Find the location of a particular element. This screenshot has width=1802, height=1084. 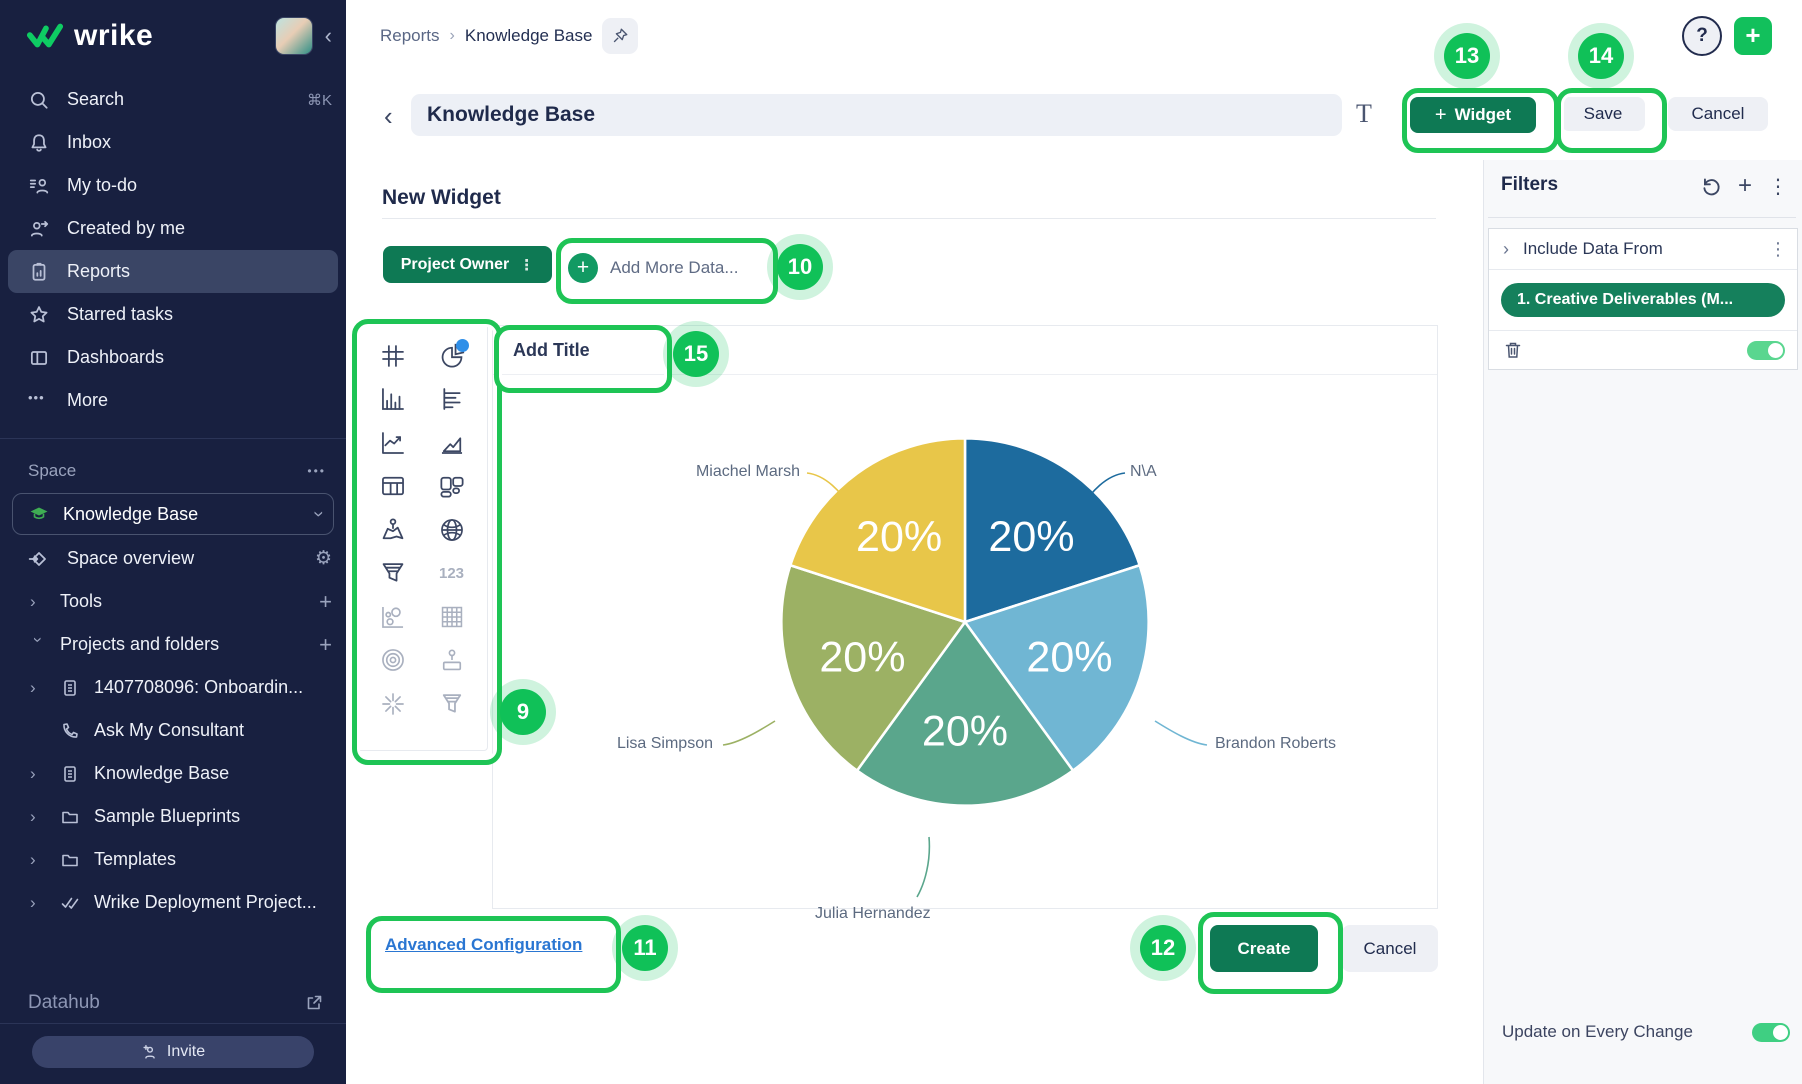

datahub-section: Datahub is located at coordinates (173, 1003).